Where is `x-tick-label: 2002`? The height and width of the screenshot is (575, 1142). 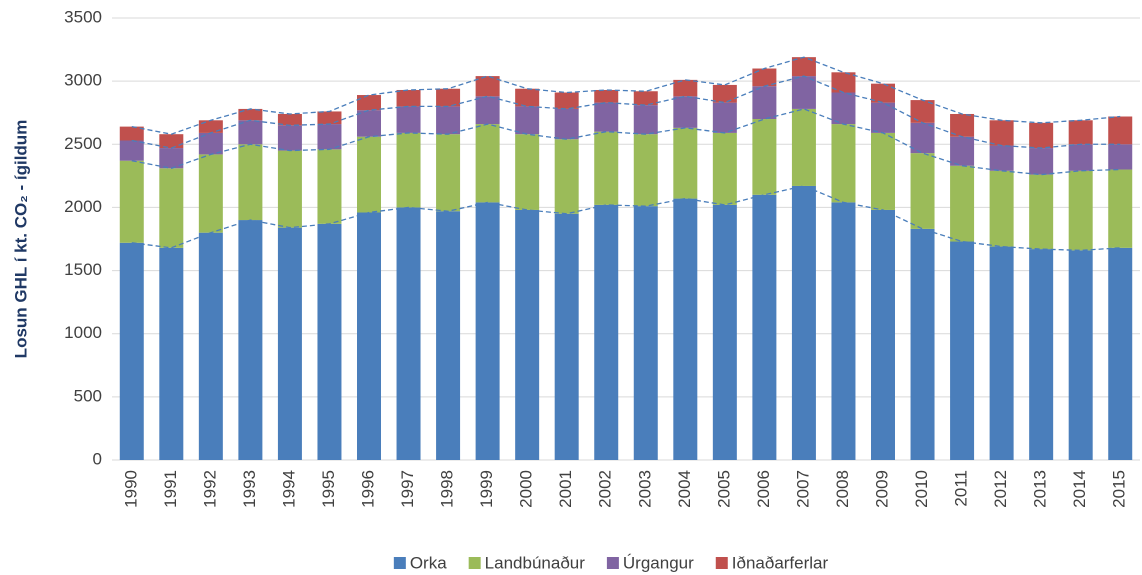 x-tick-label: 2002 is located at coordinates (605, 489).